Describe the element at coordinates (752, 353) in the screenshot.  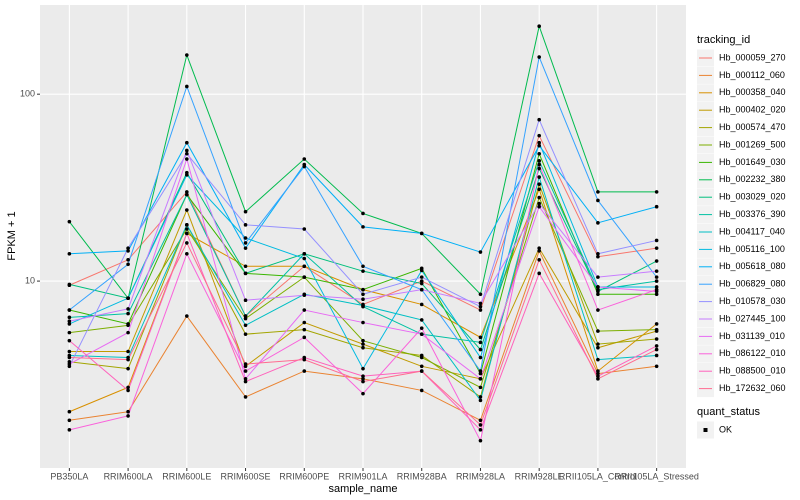
I see `legend-label: Hb_086122_010` at that location.